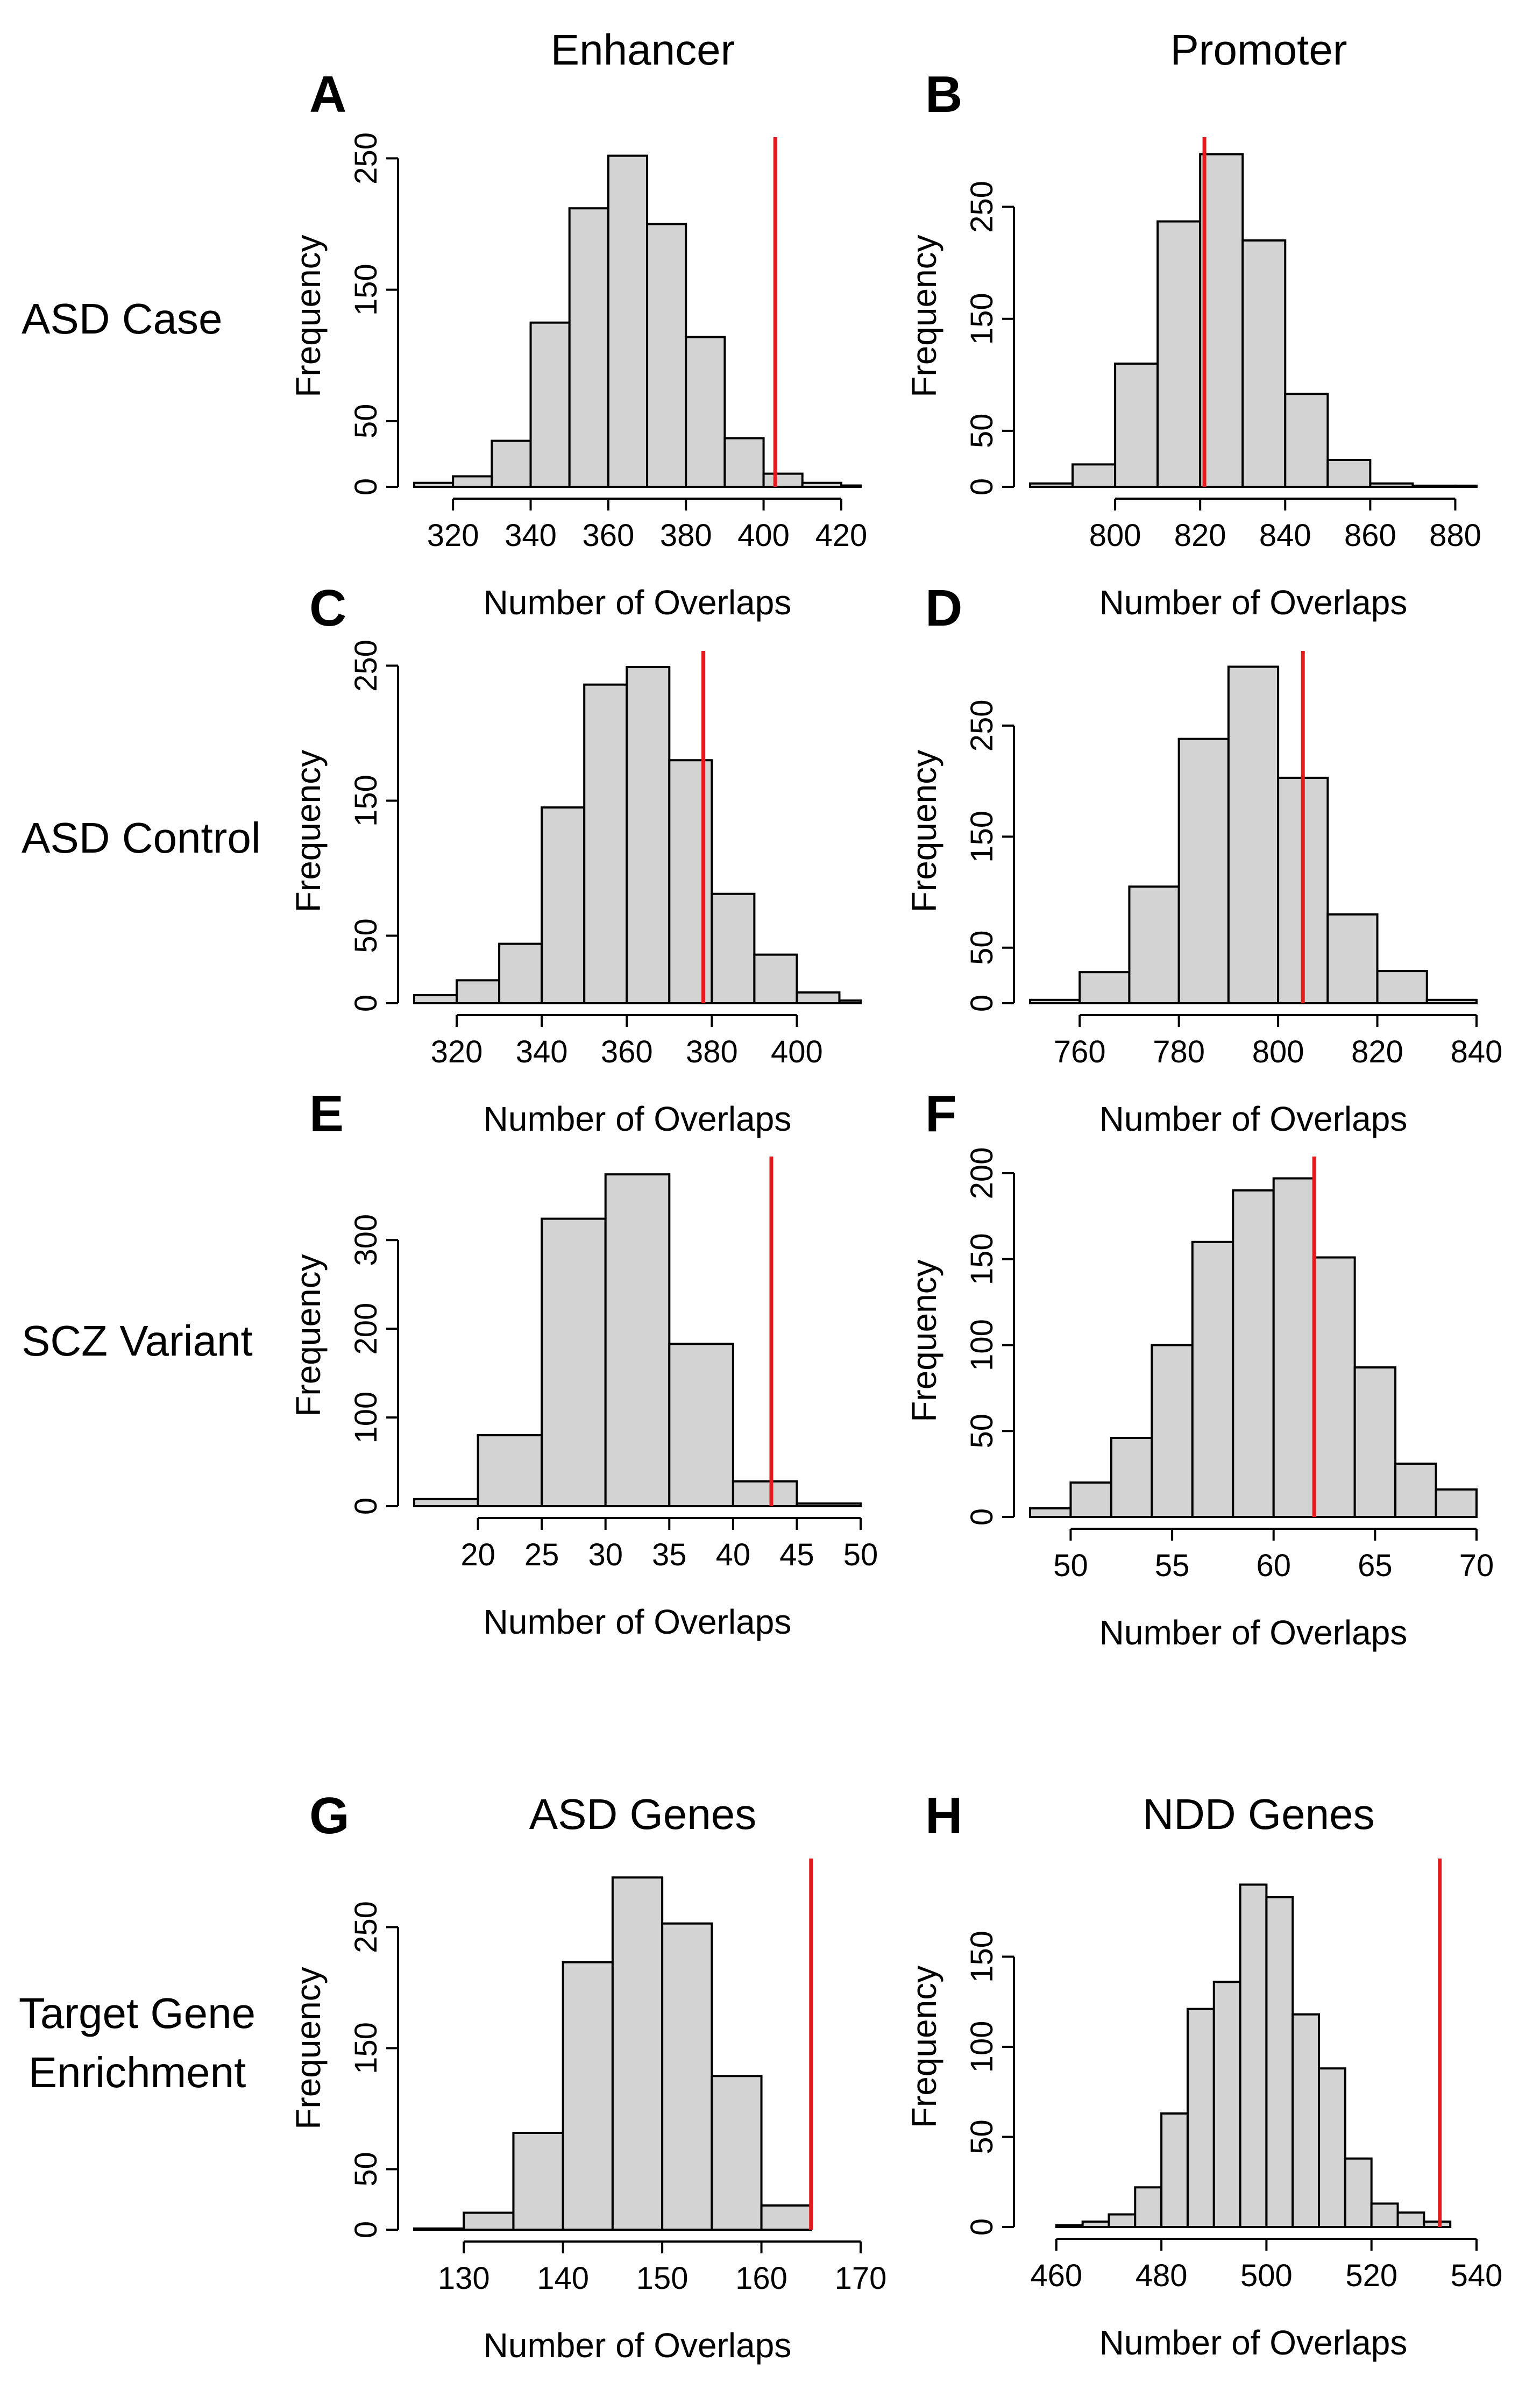 This screenshot has height=2383, width=1540. I want to click on y-tick-label-e-3: 300, so click(367, 1240).